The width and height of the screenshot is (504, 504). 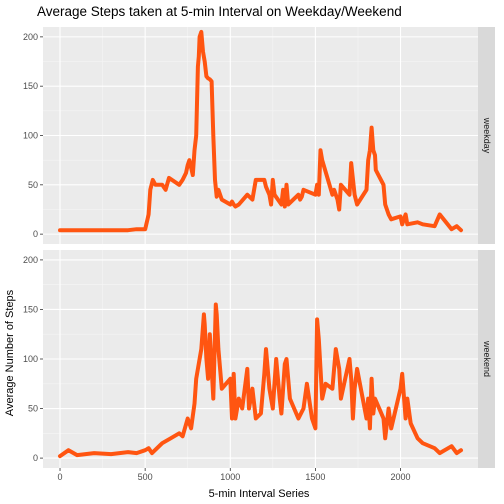 What do you see at coordinates (259, 494) in the screenshot?
I see `x-axis-title: 5-min Interval Series` at bounding box center [259, 494].